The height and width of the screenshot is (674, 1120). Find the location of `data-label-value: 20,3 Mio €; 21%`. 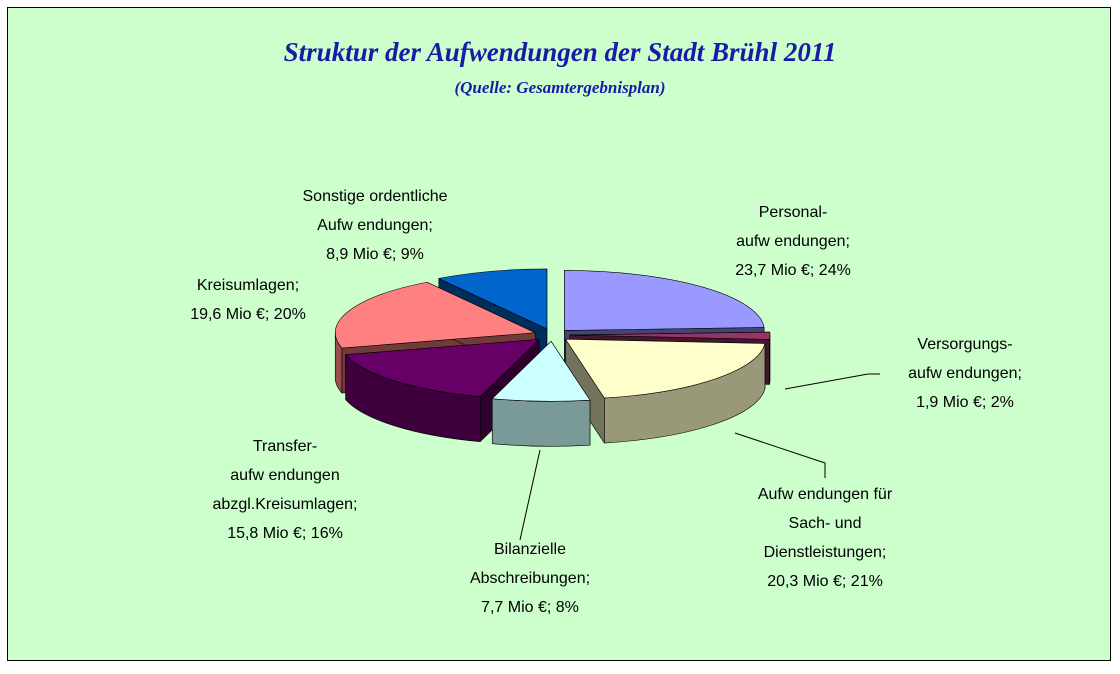

data-label-value: 20,3 Mio €; 21% is located at coordinates (825, 581).